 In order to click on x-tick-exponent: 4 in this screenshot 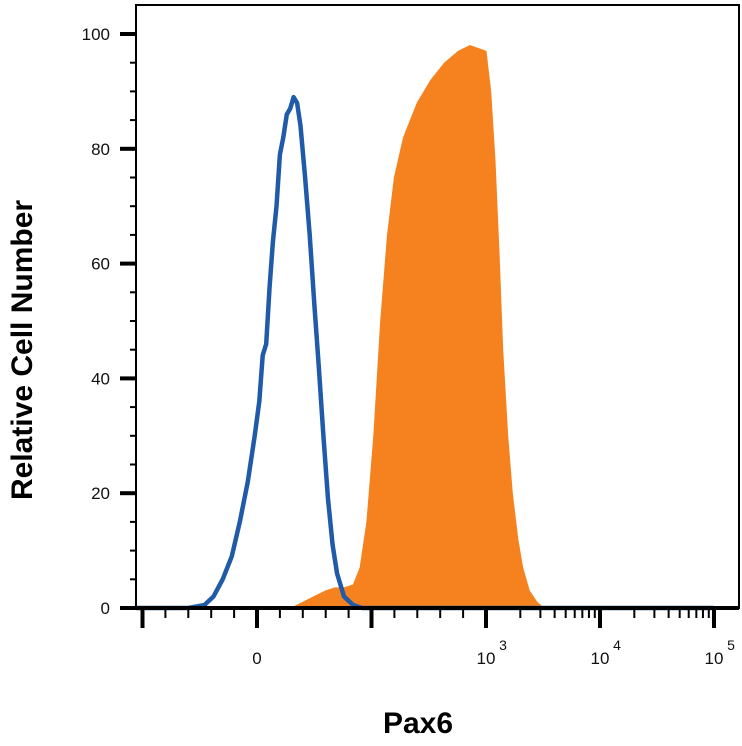, I will do `click(617, 645)`.